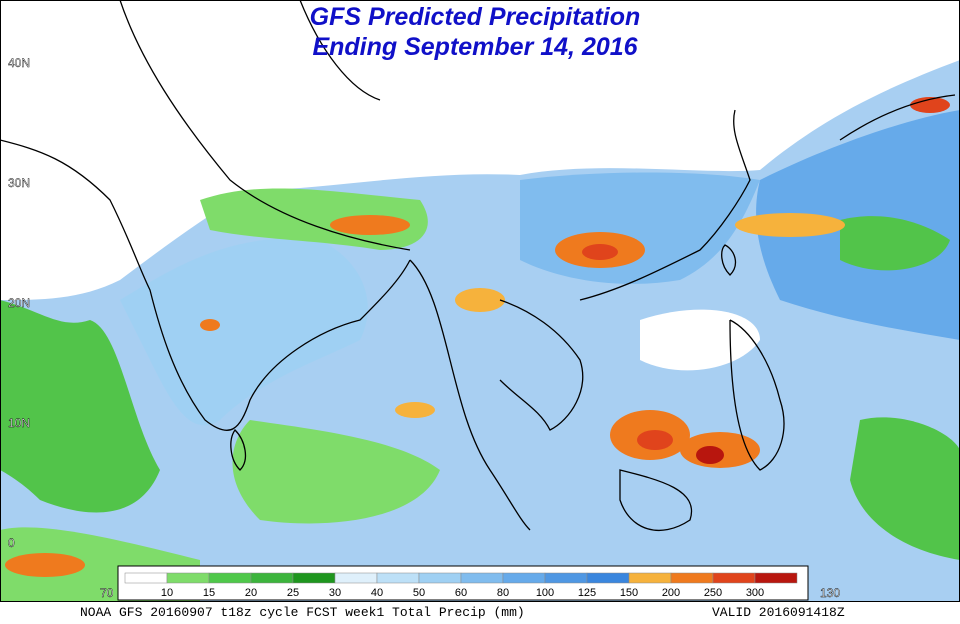  What do you see at coordinates (19, 63) in the screenshot?
I see `latitude-label: 40N` at bounding box center [19, 63].